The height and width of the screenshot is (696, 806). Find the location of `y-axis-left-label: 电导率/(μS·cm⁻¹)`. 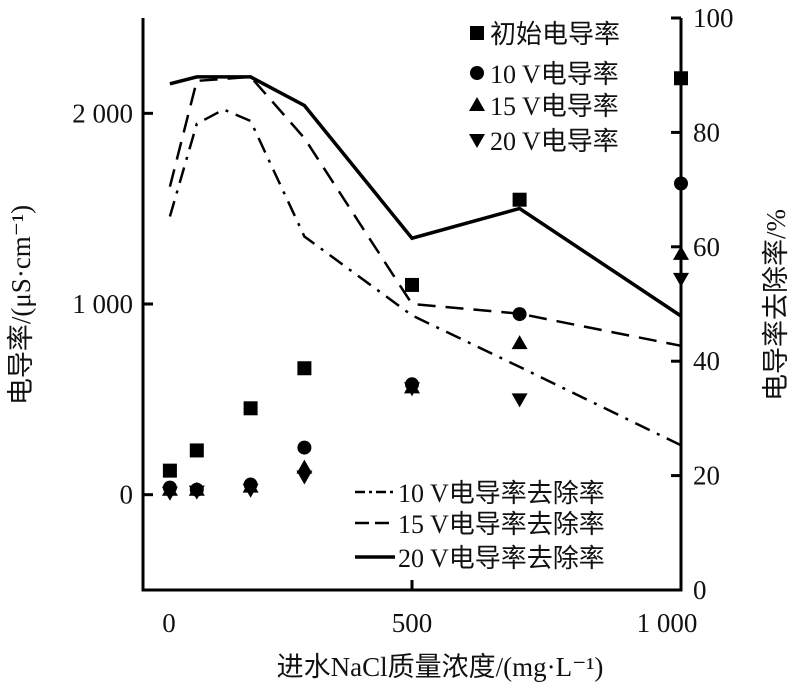

y-axis-left-label: 电导率/(μS·cm⁻¹) is located at coordinates (21, 305).